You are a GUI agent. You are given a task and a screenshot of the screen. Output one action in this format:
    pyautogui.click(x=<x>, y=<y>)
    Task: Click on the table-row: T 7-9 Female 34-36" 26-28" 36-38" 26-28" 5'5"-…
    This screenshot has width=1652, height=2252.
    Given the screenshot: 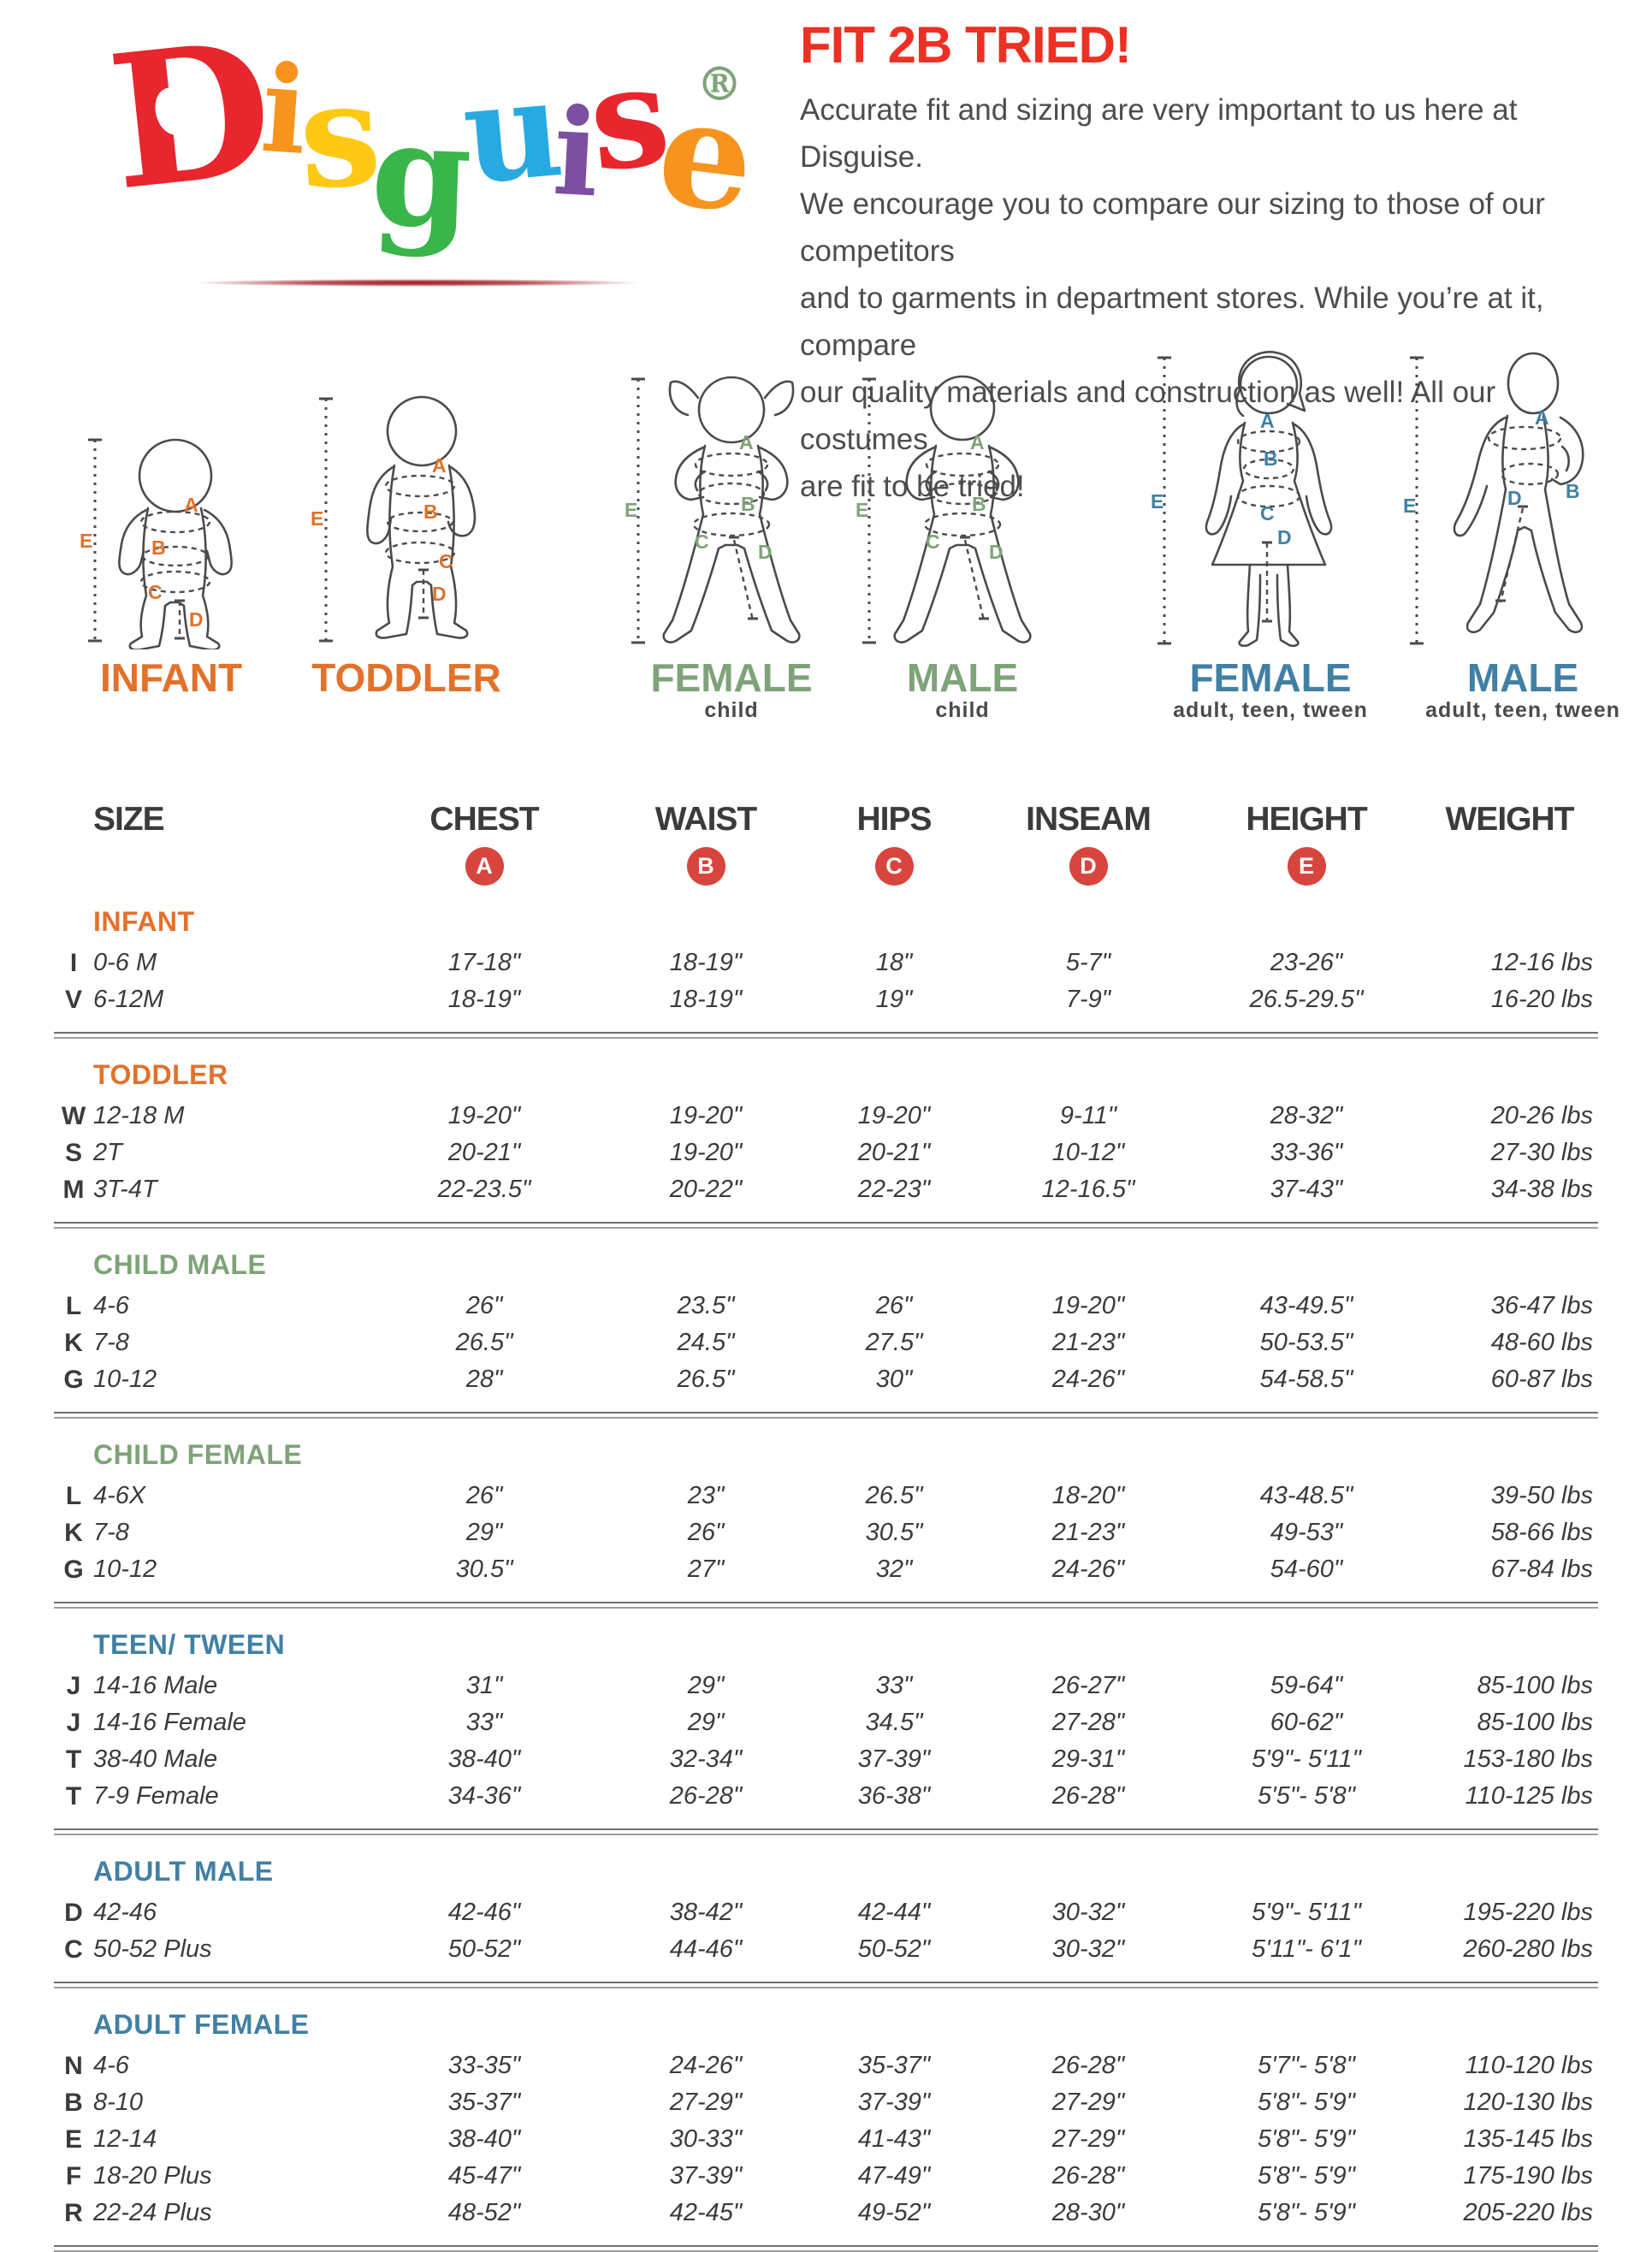 What is the action you would take?
    pyautogui.click(x=826, y=1796)
    